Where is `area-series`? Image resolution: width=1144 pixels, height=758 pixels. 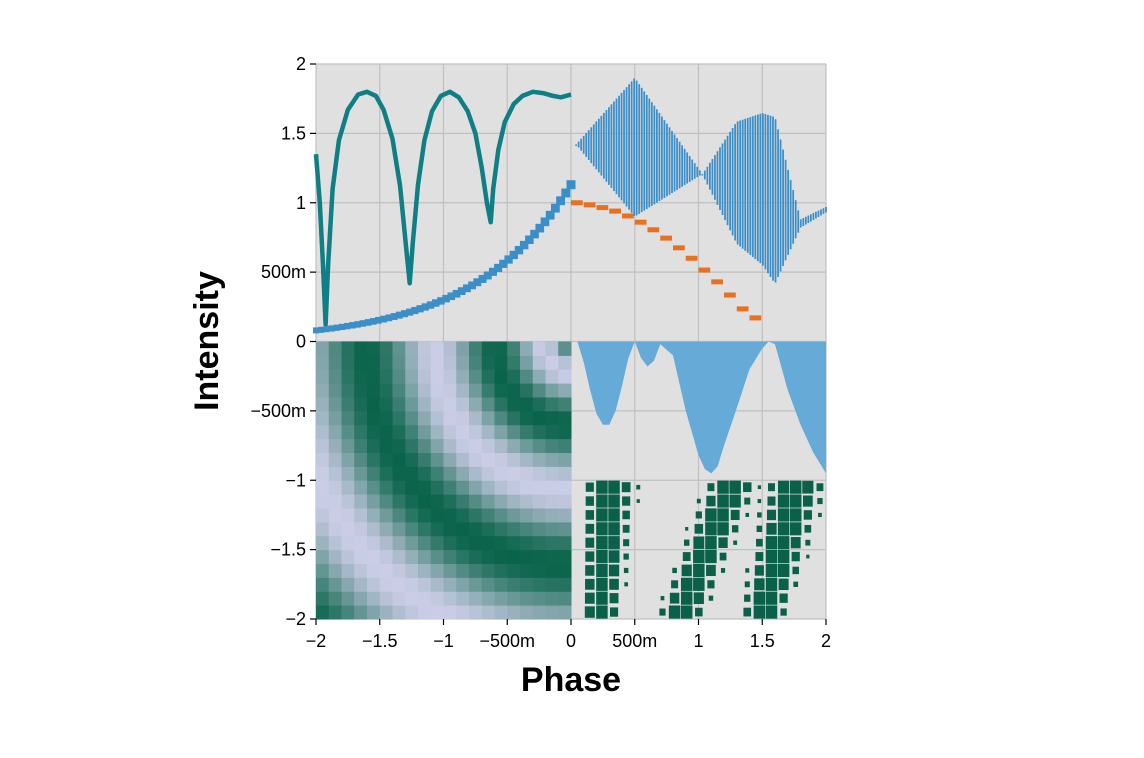
area-series is located at coordinates (701, 407).